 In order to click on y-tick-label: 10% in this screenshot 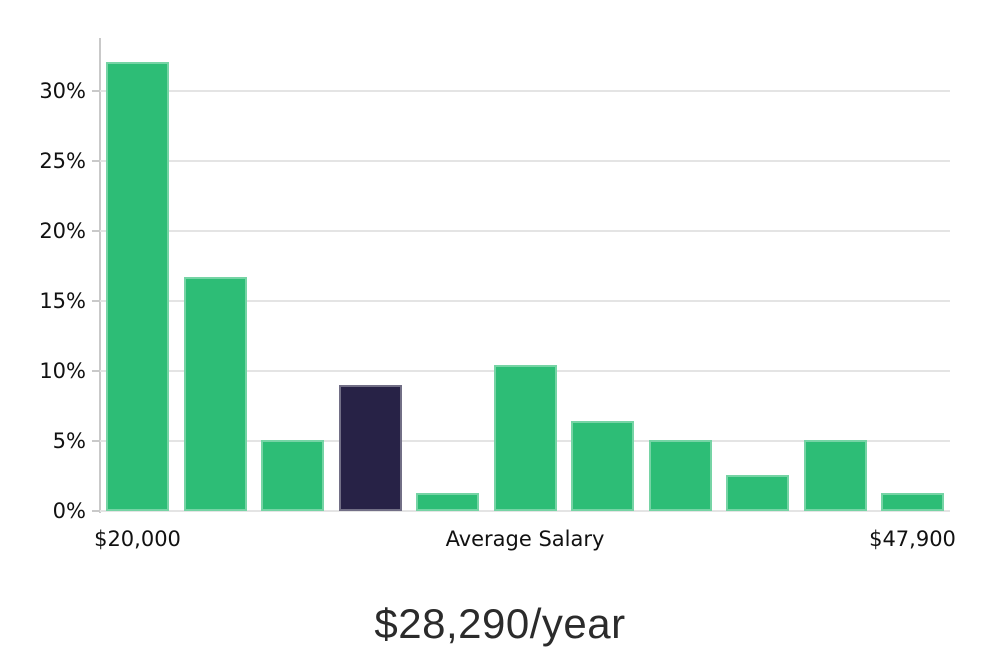, I will do `click(62, 371)`.